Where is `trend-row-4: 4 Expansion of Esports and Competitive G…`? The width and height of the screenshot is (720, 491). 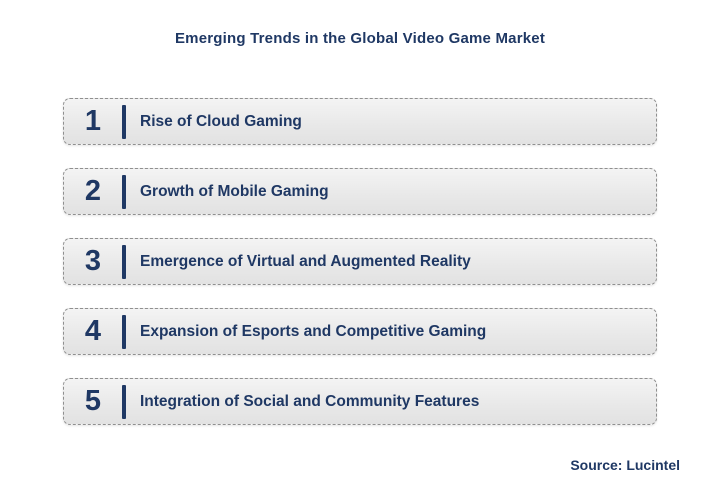 trend-row-4: 4 Expansion of Esports and Competitive G… is located at coordinates (360, 331).